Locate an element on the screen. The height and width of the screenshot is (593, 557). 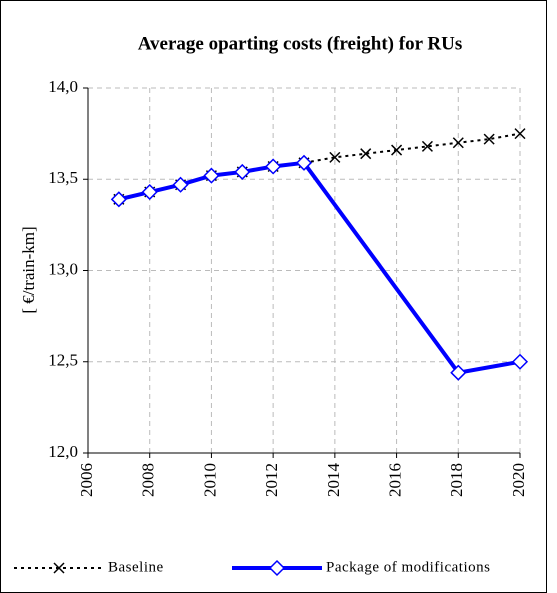
y-tick-label: 12,5 is located at coordinates (63, 360).